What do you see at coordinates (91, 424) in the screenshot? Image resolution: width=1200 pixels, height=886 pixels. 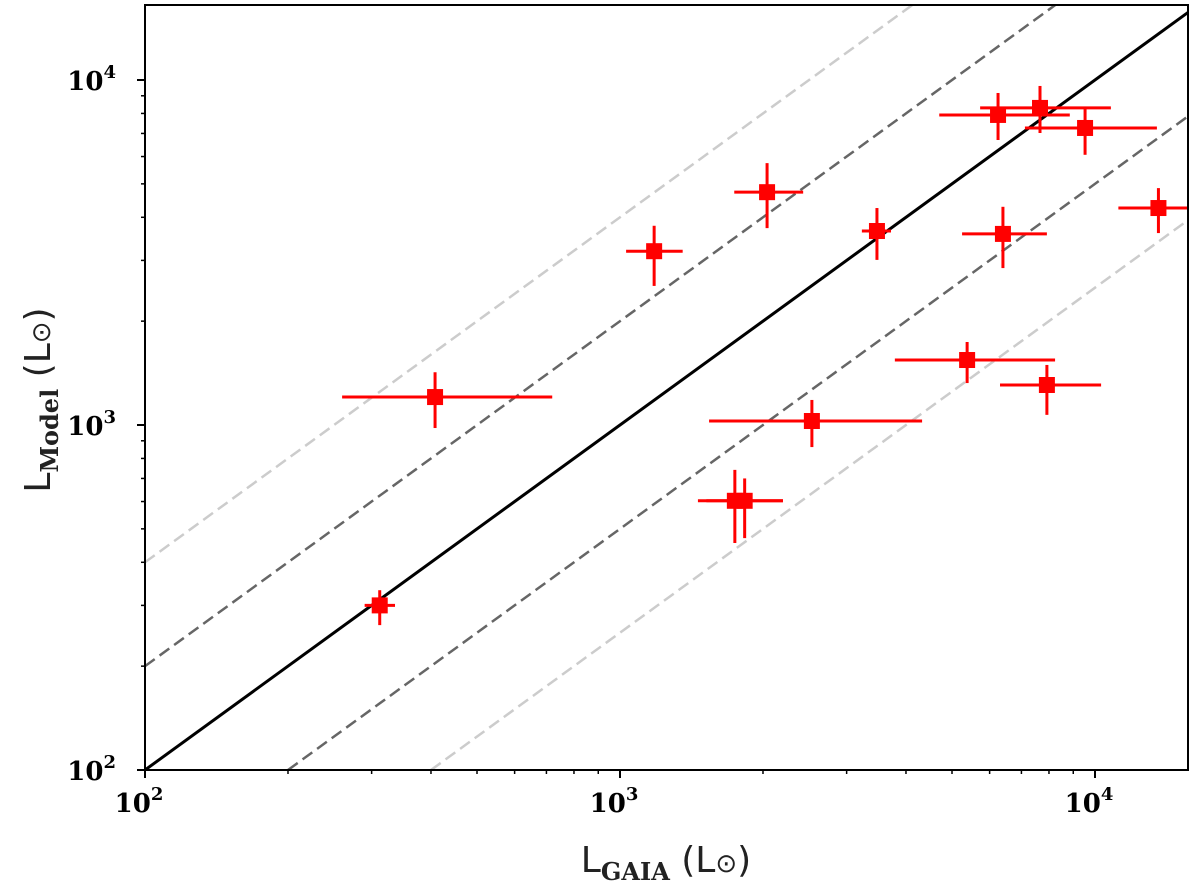 I see `y-tick-label: 103` at bounding box center [91, 424].